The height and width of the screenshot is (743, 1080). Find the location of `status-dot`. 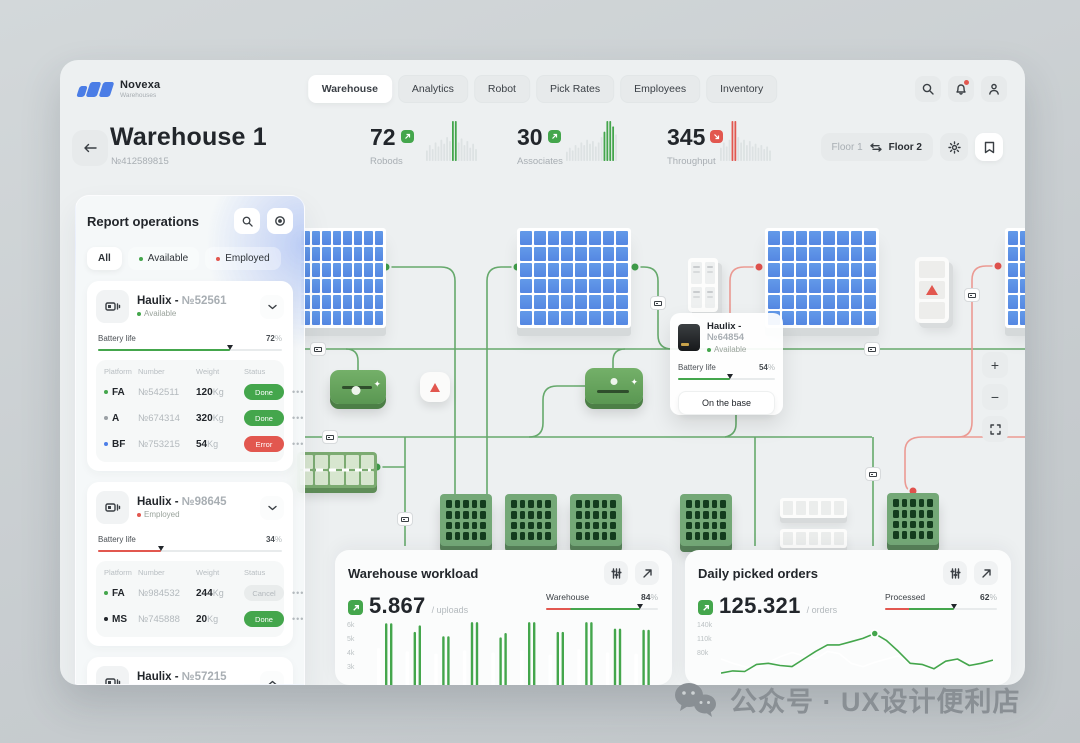

status-dot is located at coordinates (218, 258).